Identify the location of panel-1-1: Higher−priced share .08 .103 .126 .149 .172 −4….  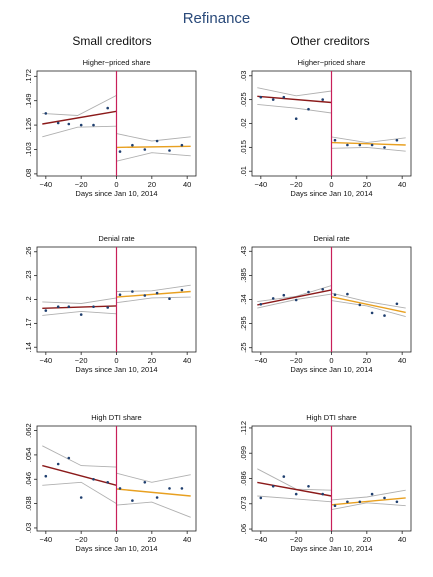
(110, 128).